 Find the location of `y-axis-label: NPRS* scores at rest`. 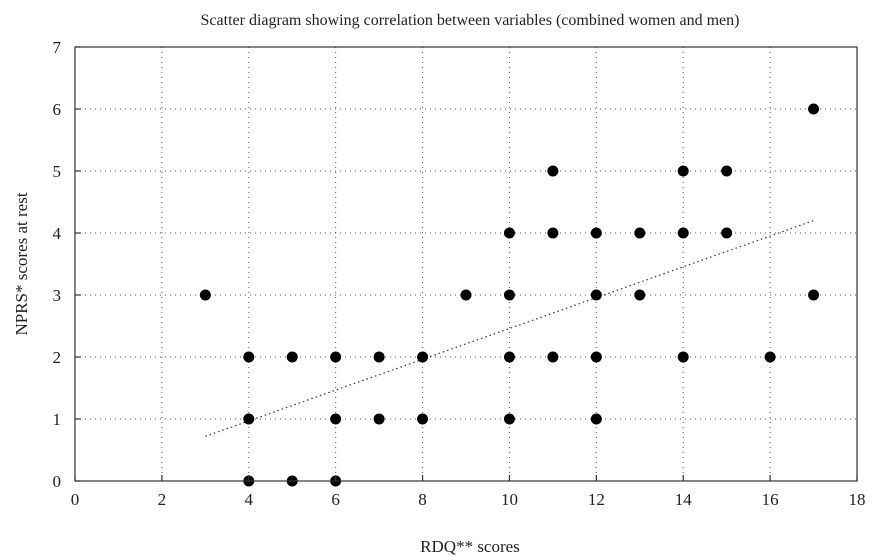

y-axis-label: NPRS* scores at rest is located at coordinates (21, 263).